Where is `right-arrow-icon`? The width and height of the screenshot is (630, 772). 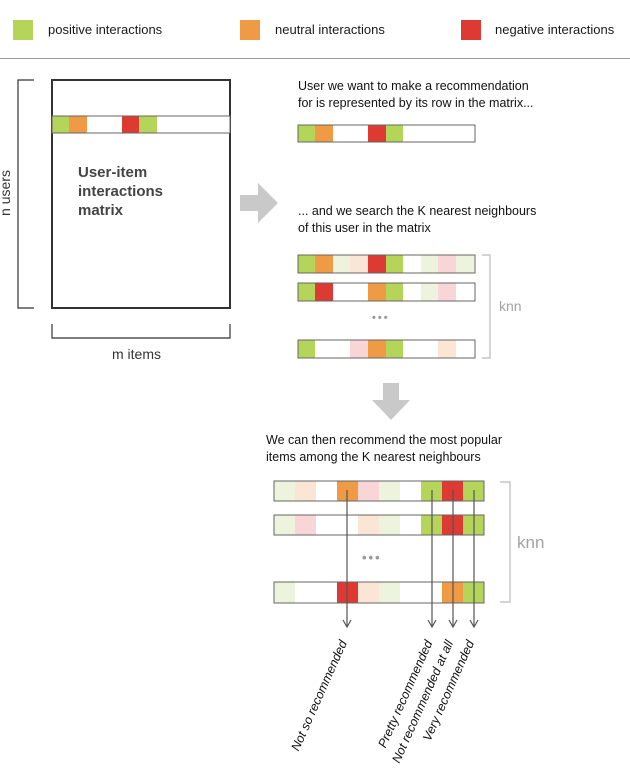
right-arrow-icon is located at coordinates (259, 203).